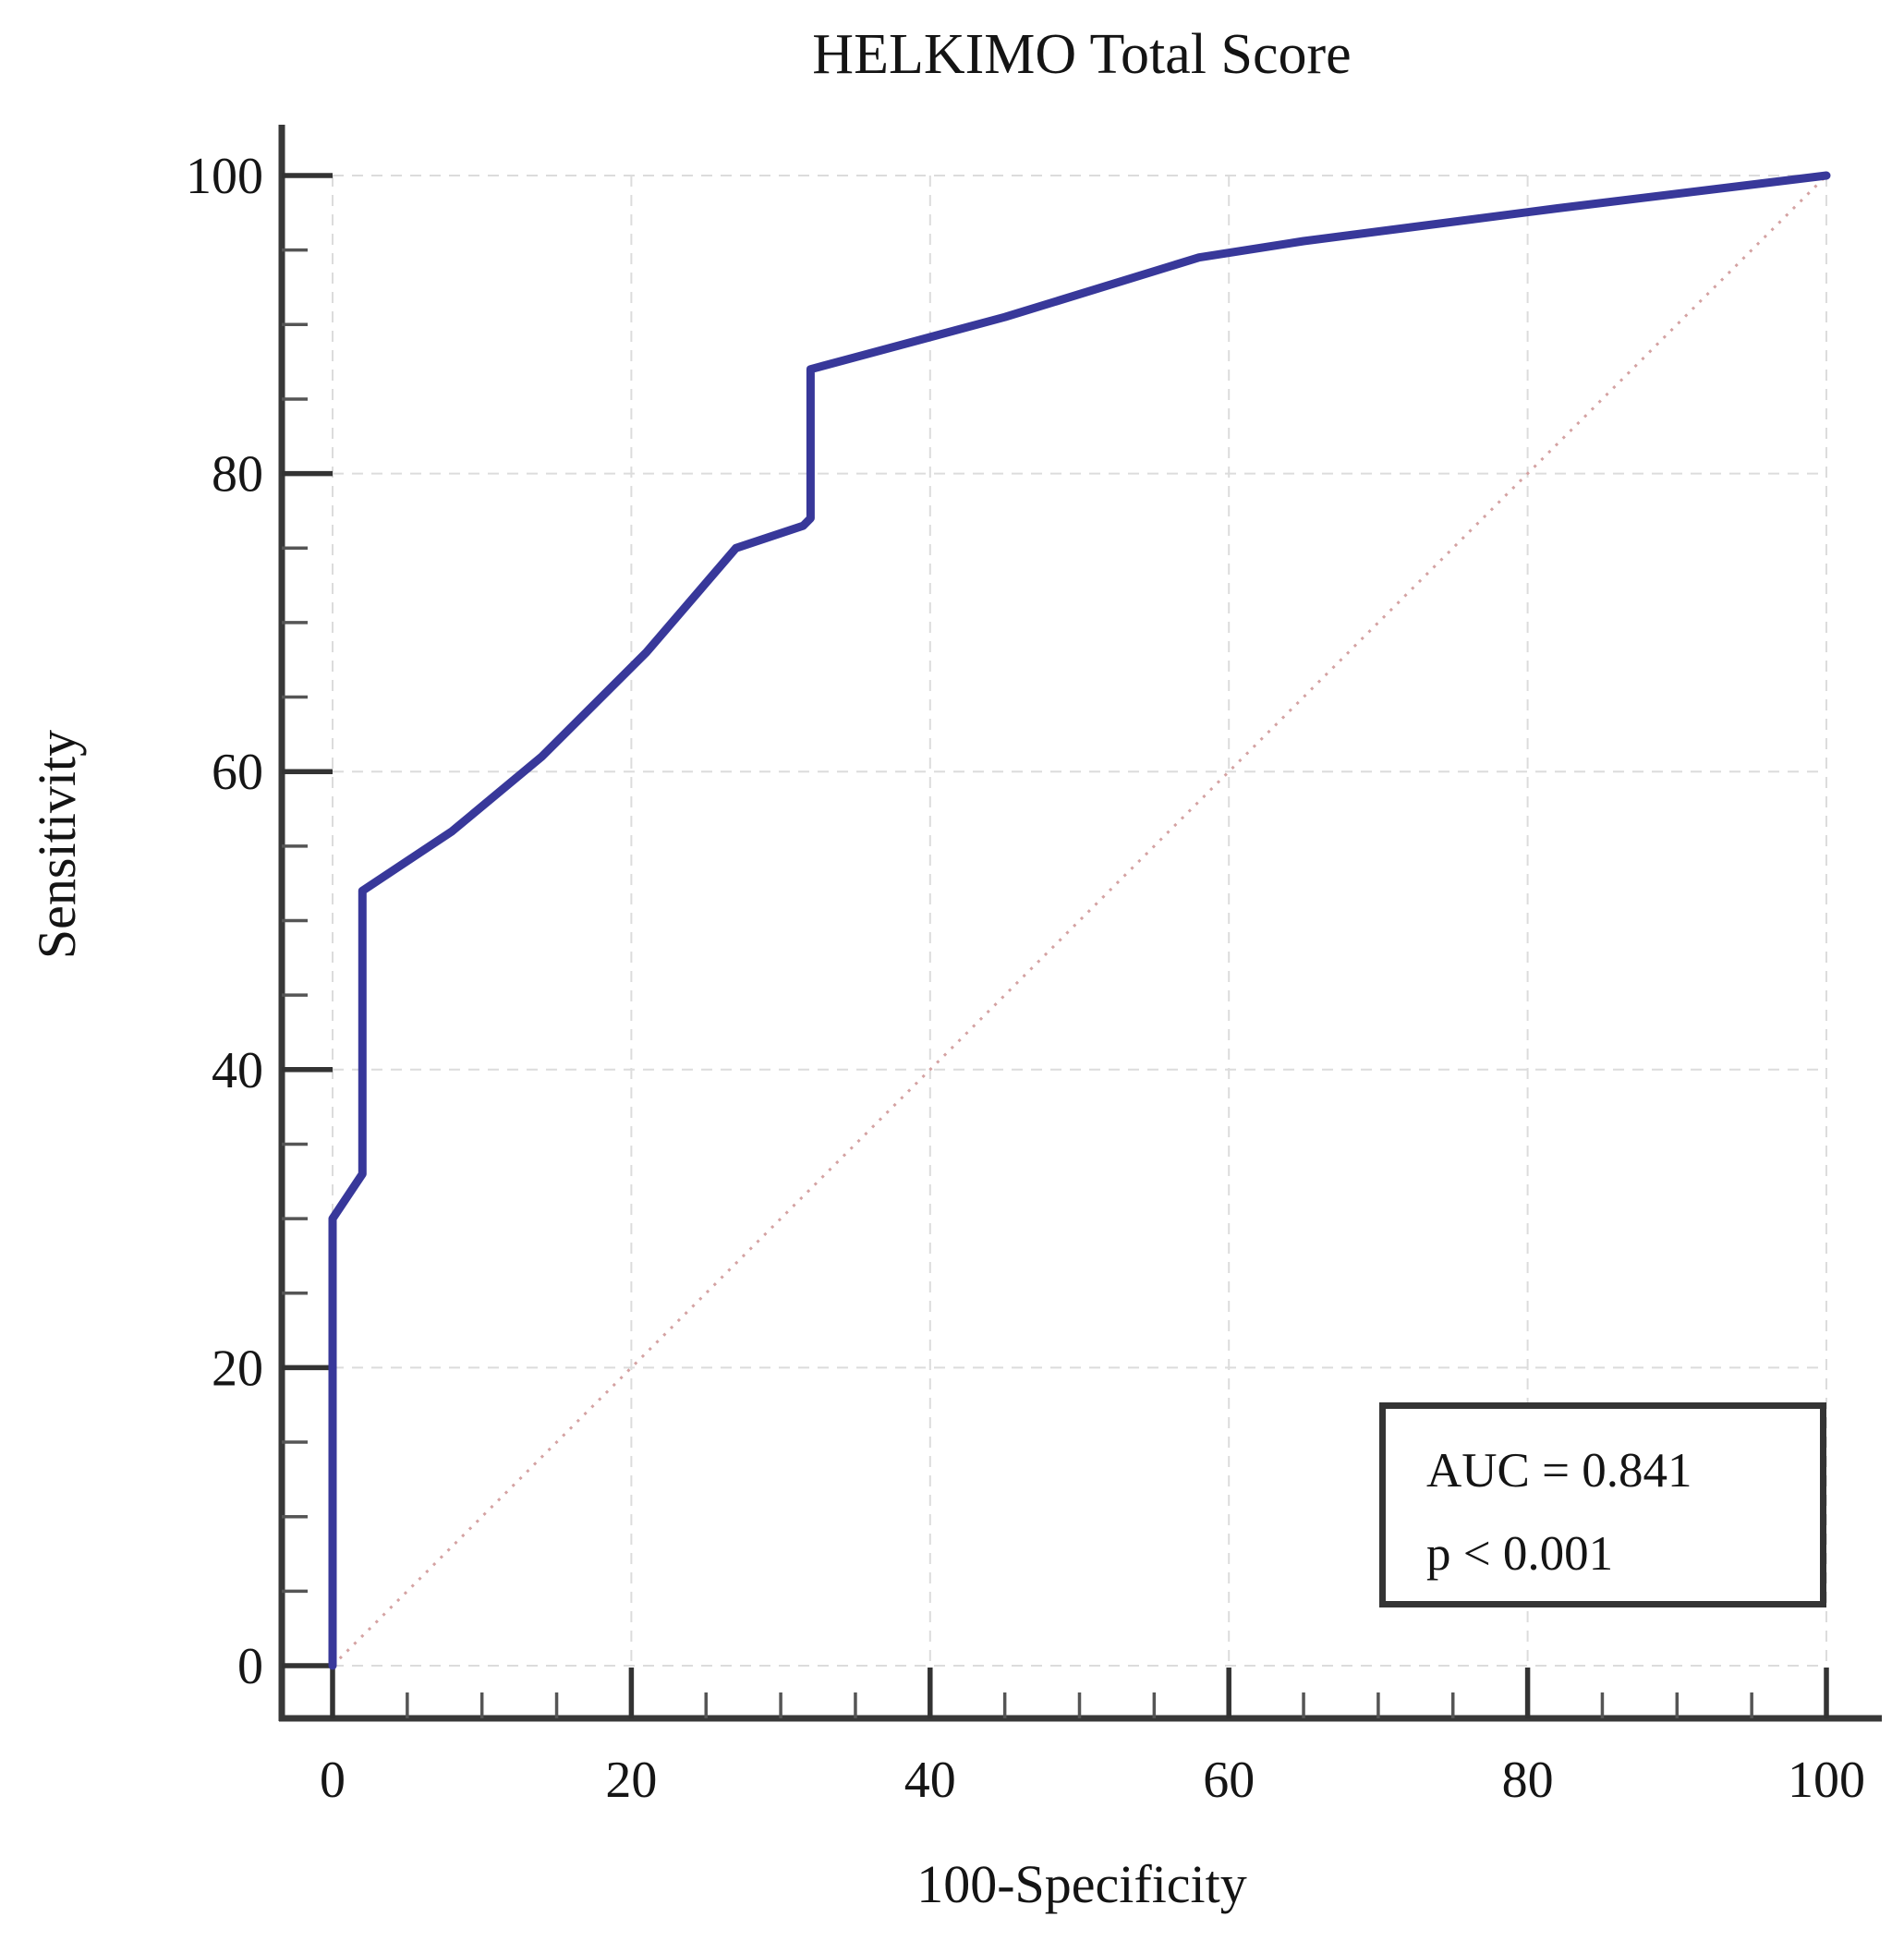  What do you see at coordinates (1528, 1780) in the screenshot?
I see `x-tick-label: 80` at bounding box center [1528, 1780].